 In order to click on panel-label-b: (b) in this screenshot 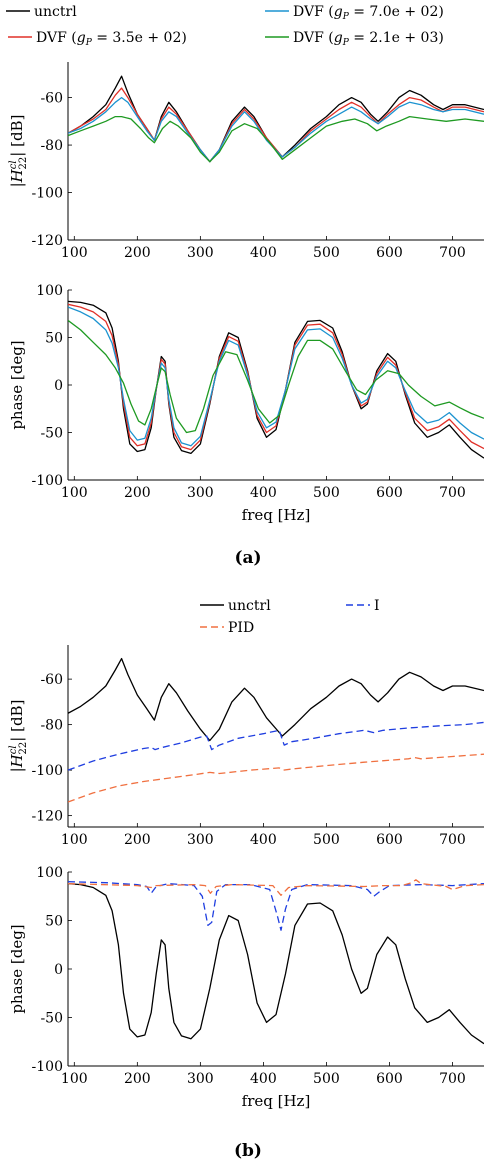, I will do `click(248, 1151)`.